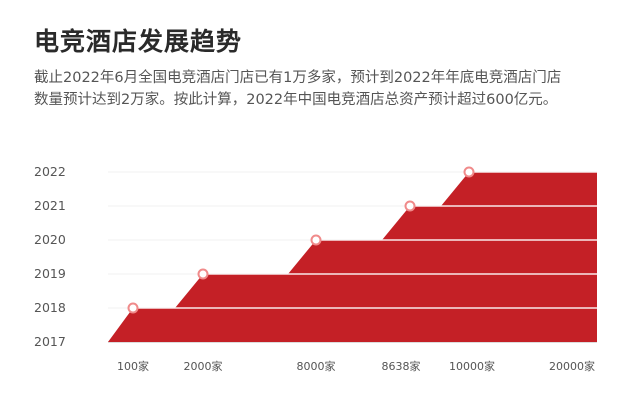 The height and width of the screenshot is (402, 640). What do you see at coordinates (50, 239) in the screenshot?
I see `y-tick-label-2020: 2020` at bounding box center [50, 239].